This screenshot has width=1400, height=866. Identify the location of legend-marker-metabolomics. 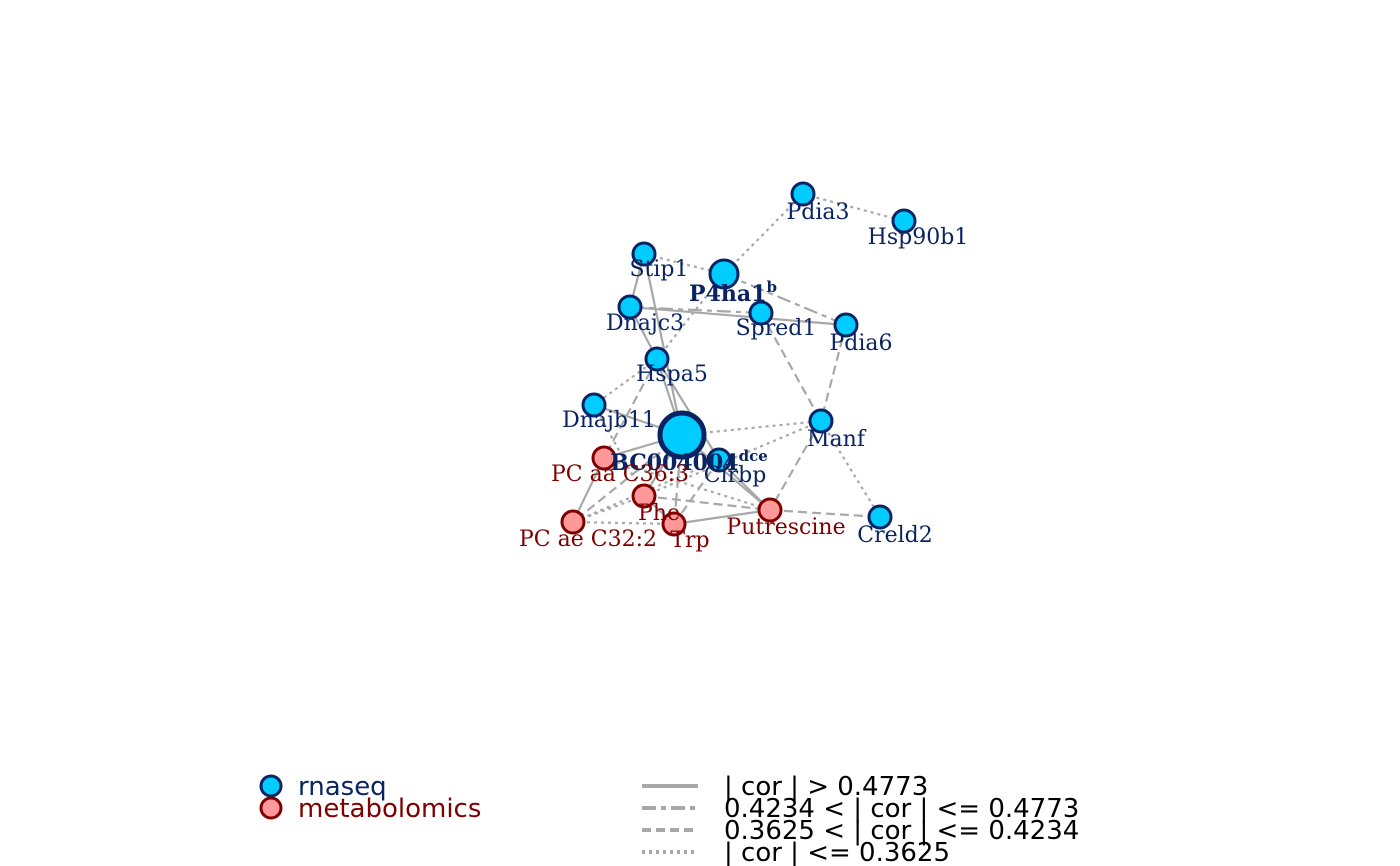
(271, 808).